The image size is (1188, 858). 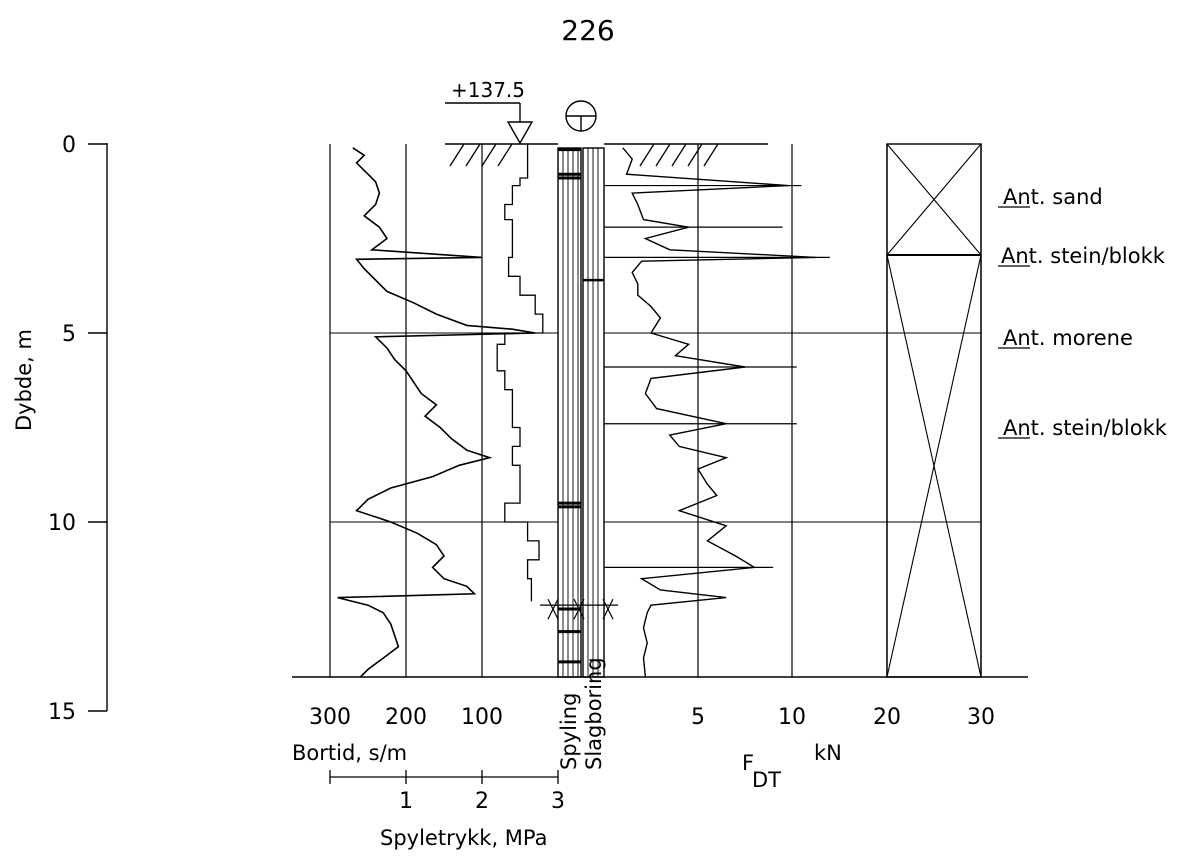 What do you see at coordinates (436, 412) in the screenshot?
I see `bortid-series` at bounding box center [436, 412].